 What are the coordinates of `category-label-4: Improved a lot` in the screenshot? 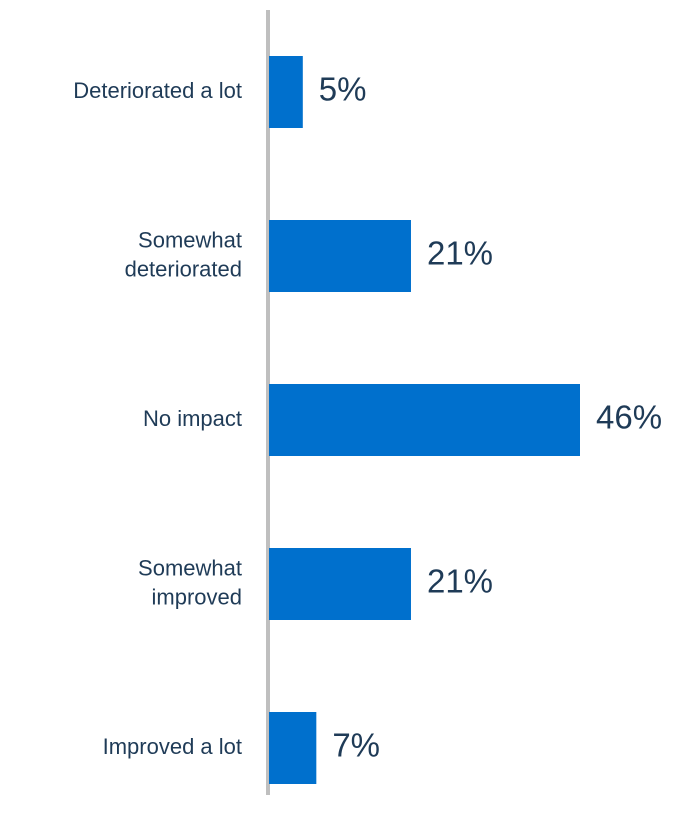 It's located at (172, 746).